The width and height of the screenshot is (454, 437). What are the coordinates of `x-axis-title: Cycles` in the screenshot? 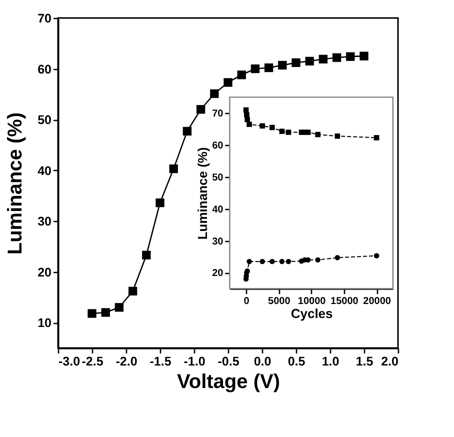 It's located at (311, 314).